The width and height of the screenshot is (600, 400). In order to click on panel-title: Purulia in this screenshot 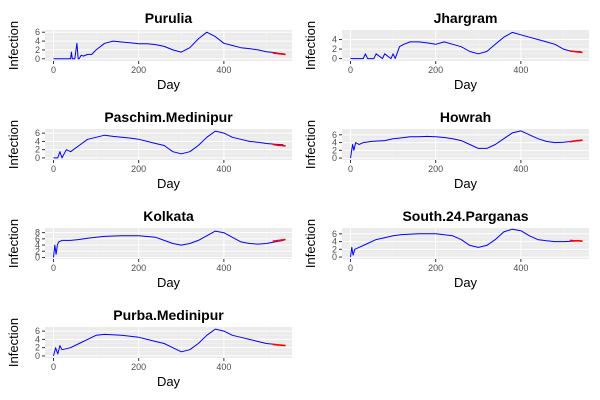, I will do `click(169, 18)`.